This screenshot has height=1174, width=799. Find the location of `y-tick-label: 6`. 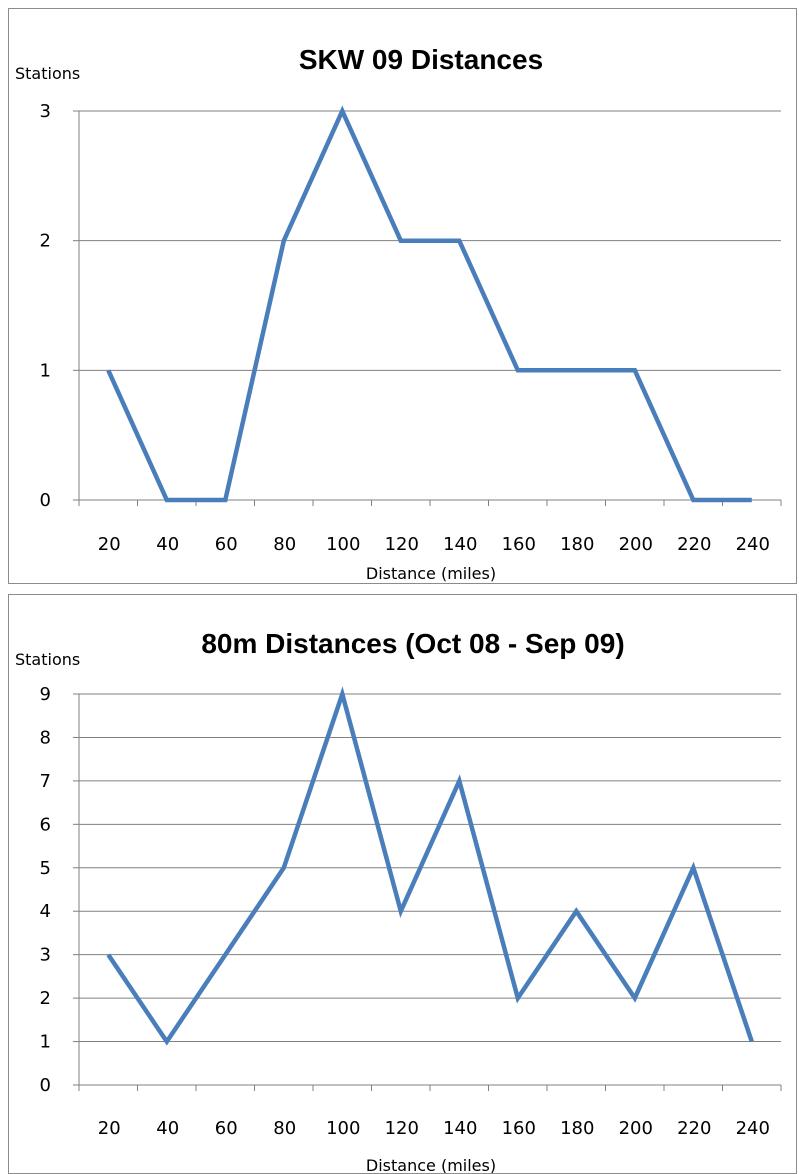

y-tick-label: 6 is located at coordinates (45, 824).